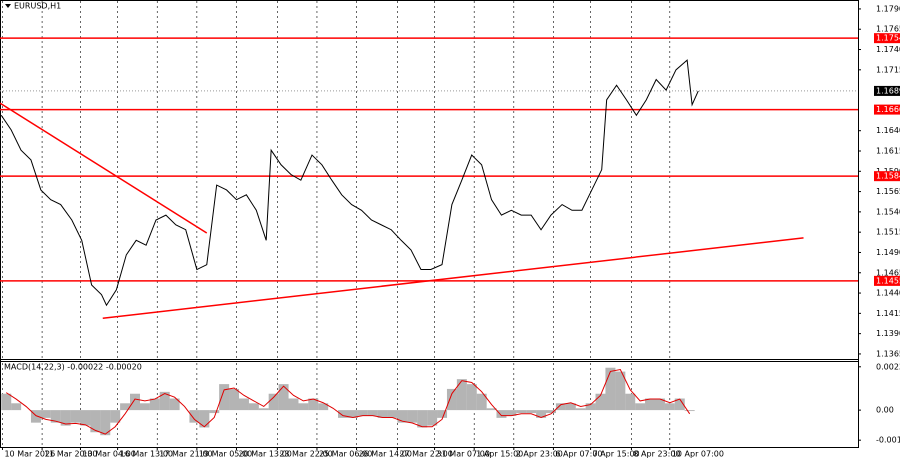  What do you see at coordinates (888, 38) in the screenshot?
I see `level-label: 1.1754` at bounding box center [888, 38].